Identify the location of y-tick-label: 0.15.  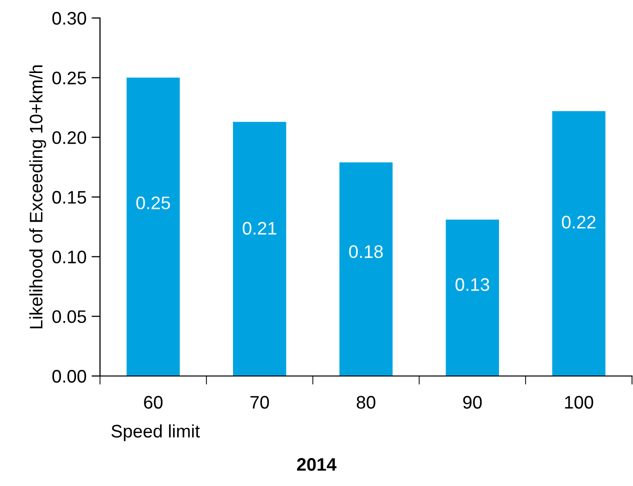
(69, 197).